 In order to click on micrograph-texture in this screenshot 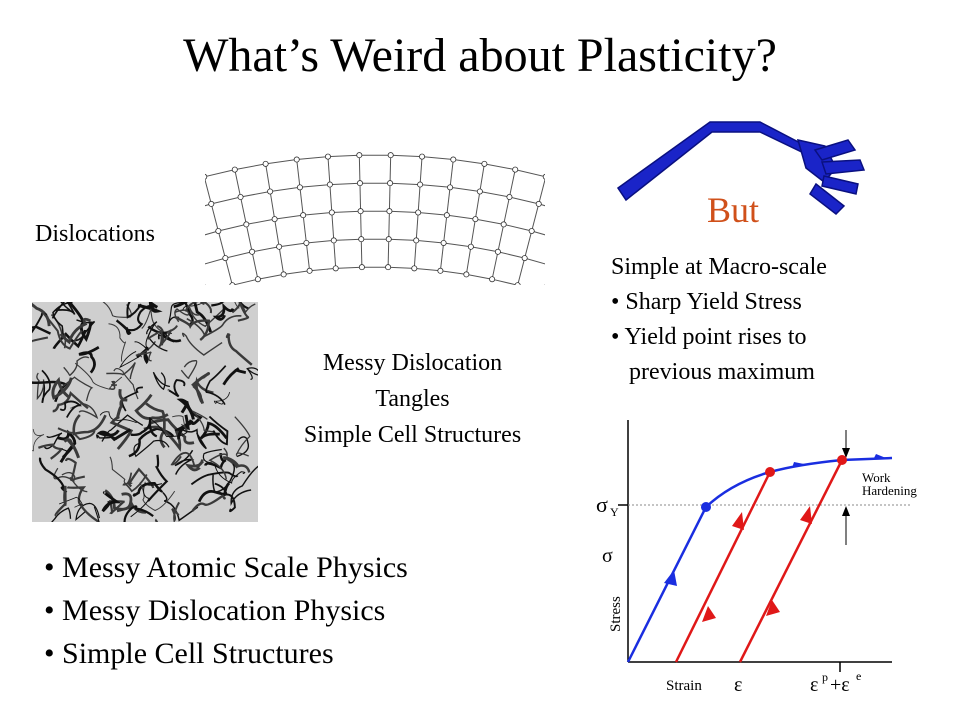, I will do `click(145, 412)`.